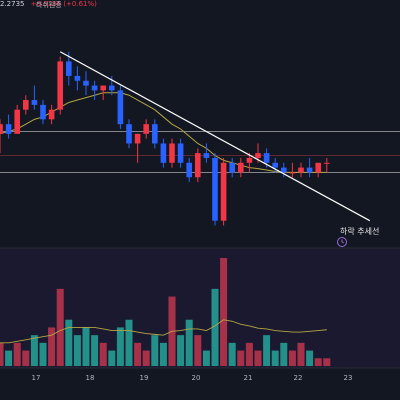 The width and height of the screenshot is (400, 400). I want to click on trendline-label: 하락 추세선, so click(360, 231).